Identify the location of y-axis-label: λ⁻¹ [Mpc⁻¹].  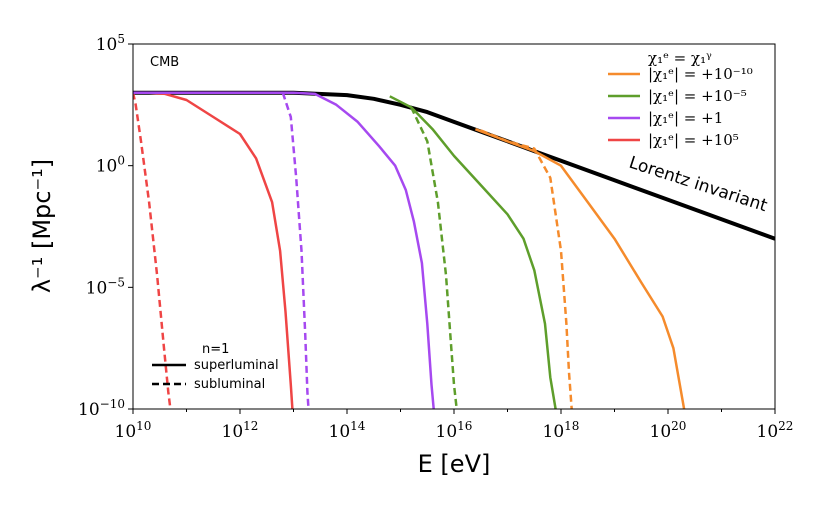
(42, 226).